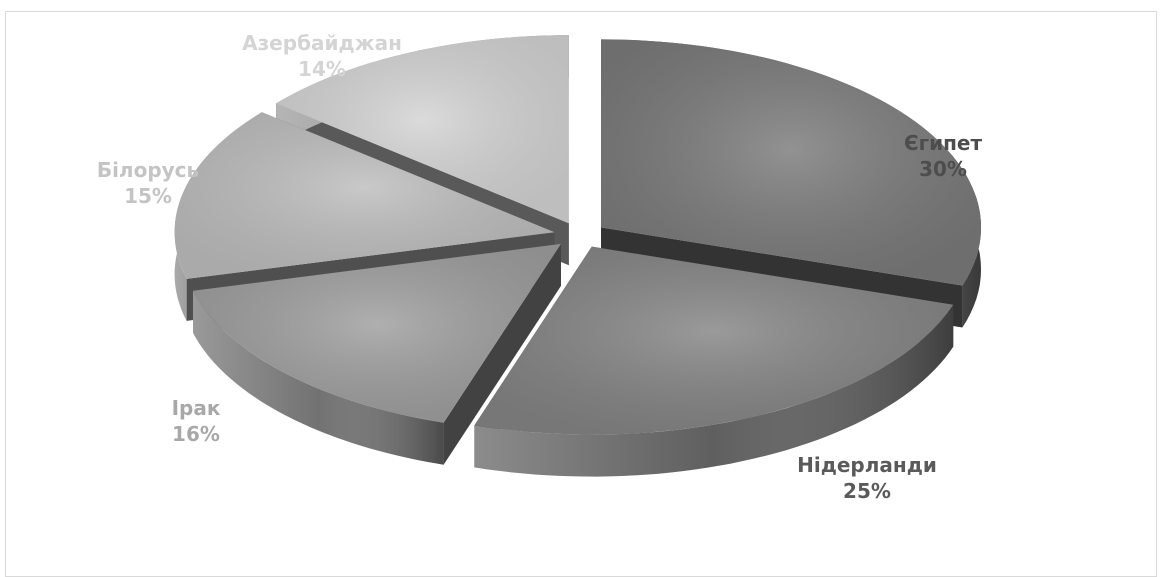  I want to click on slice-label-netherlands-value: 25%, so click(867, 491).